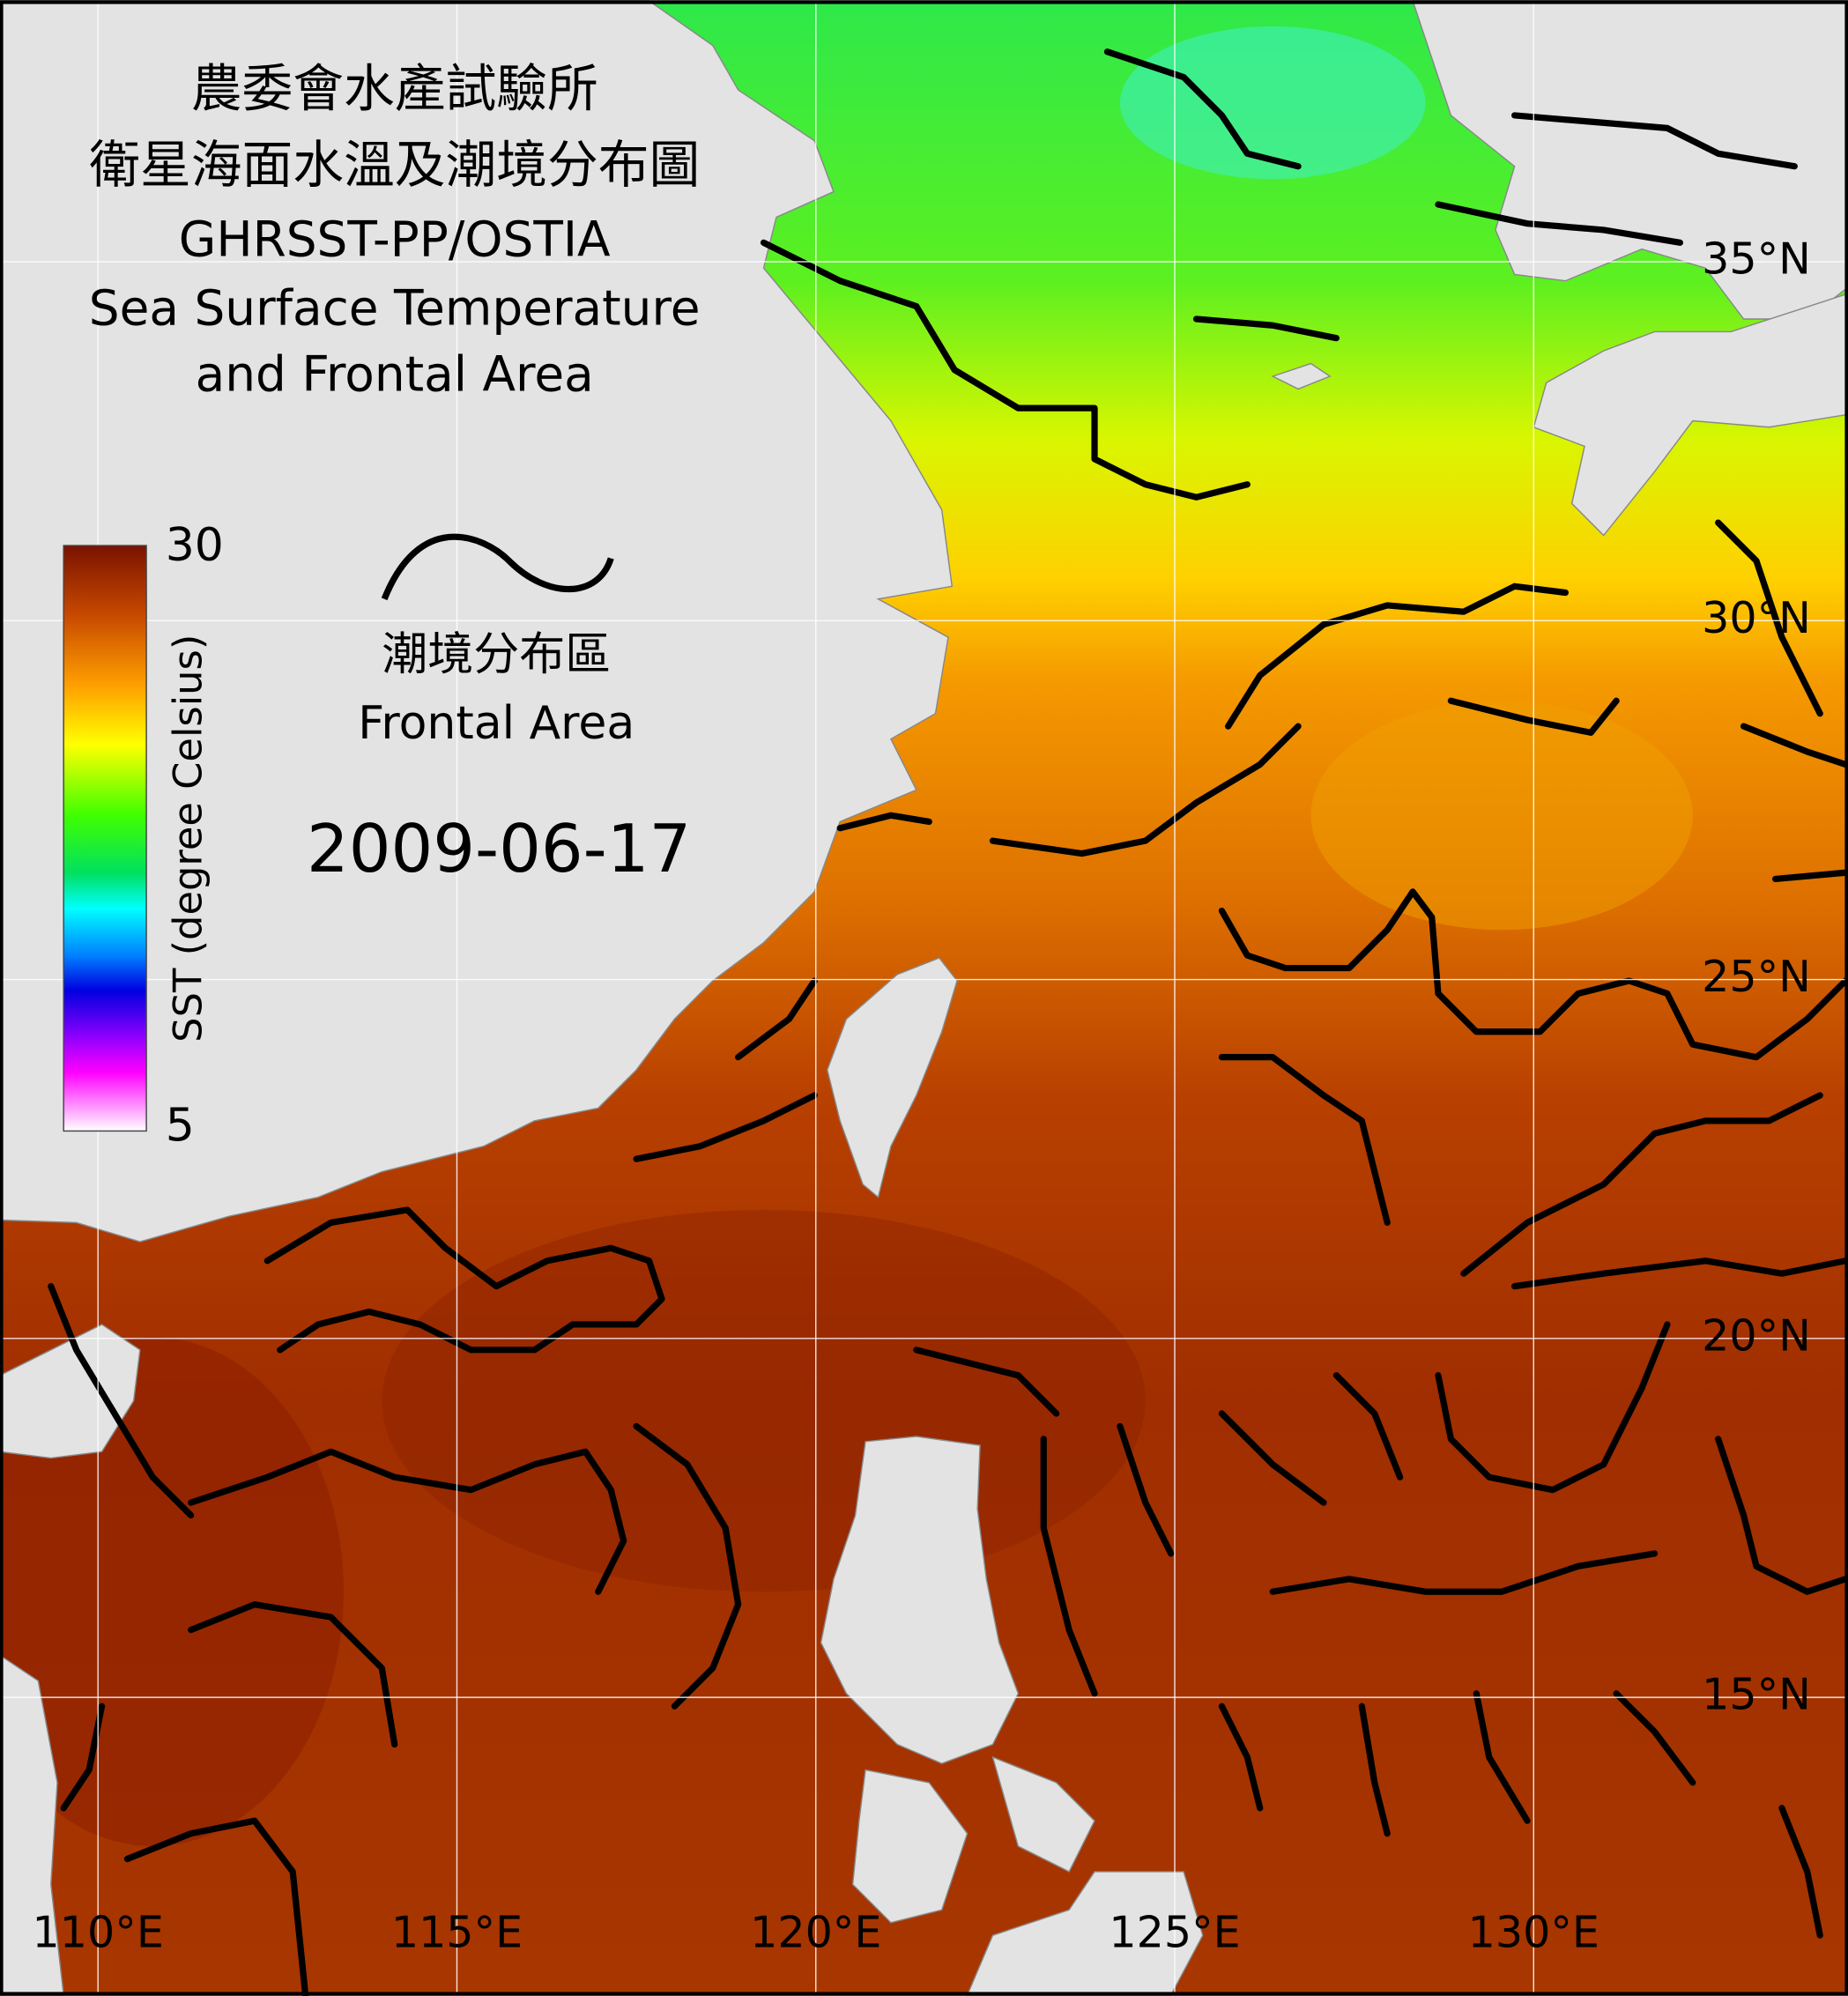 This screenshot has height=1996, width=1848. I want to click on latitude-label: 20°N, so click(1756, 1335).